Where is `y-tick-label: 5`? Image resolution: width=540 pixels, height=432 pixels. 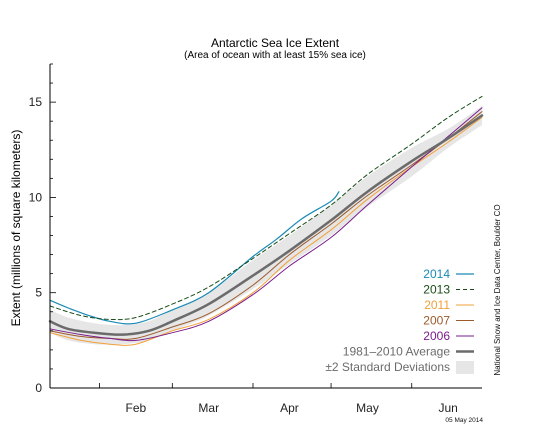
y-tick-label: 5 is located at coordinates (38, 293).